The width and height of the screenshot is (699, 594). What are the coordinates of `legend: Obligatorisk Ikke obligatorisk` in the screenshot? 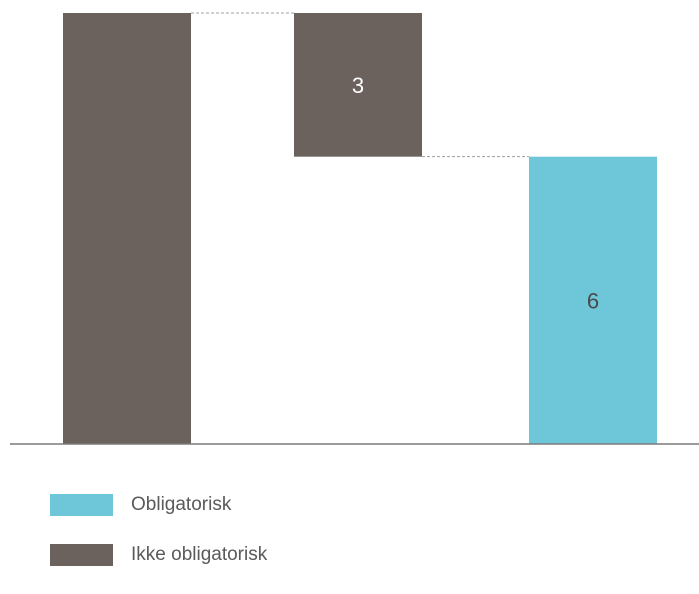 It's located at (158, 544).